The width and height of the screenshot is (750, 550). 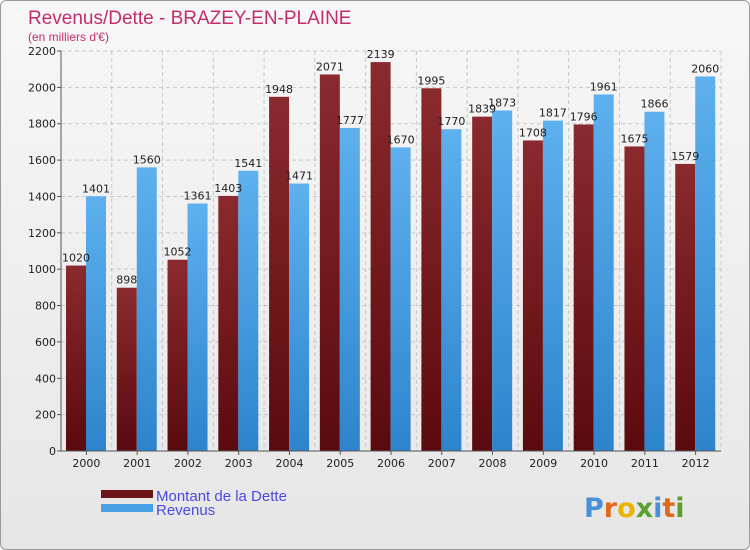 What do you see at coordinates (86, 463) in the screenshot?
I see `x-tick-label-2000: 2000` at bounding box center [86, 463].